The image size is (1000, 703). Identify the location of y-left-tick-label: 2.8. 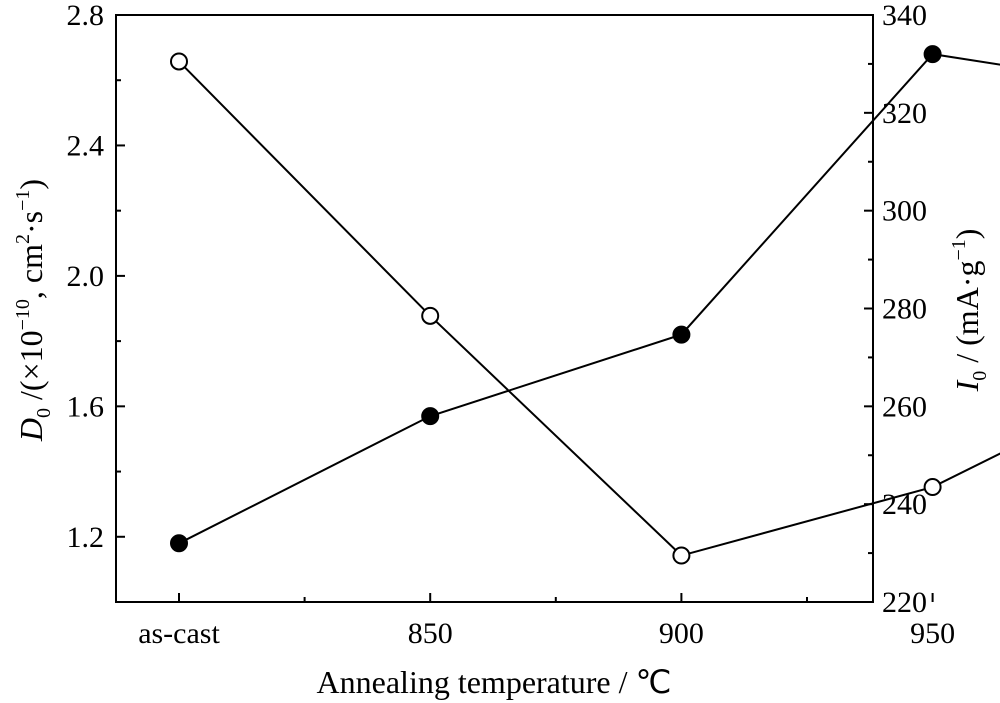
(86, 16).